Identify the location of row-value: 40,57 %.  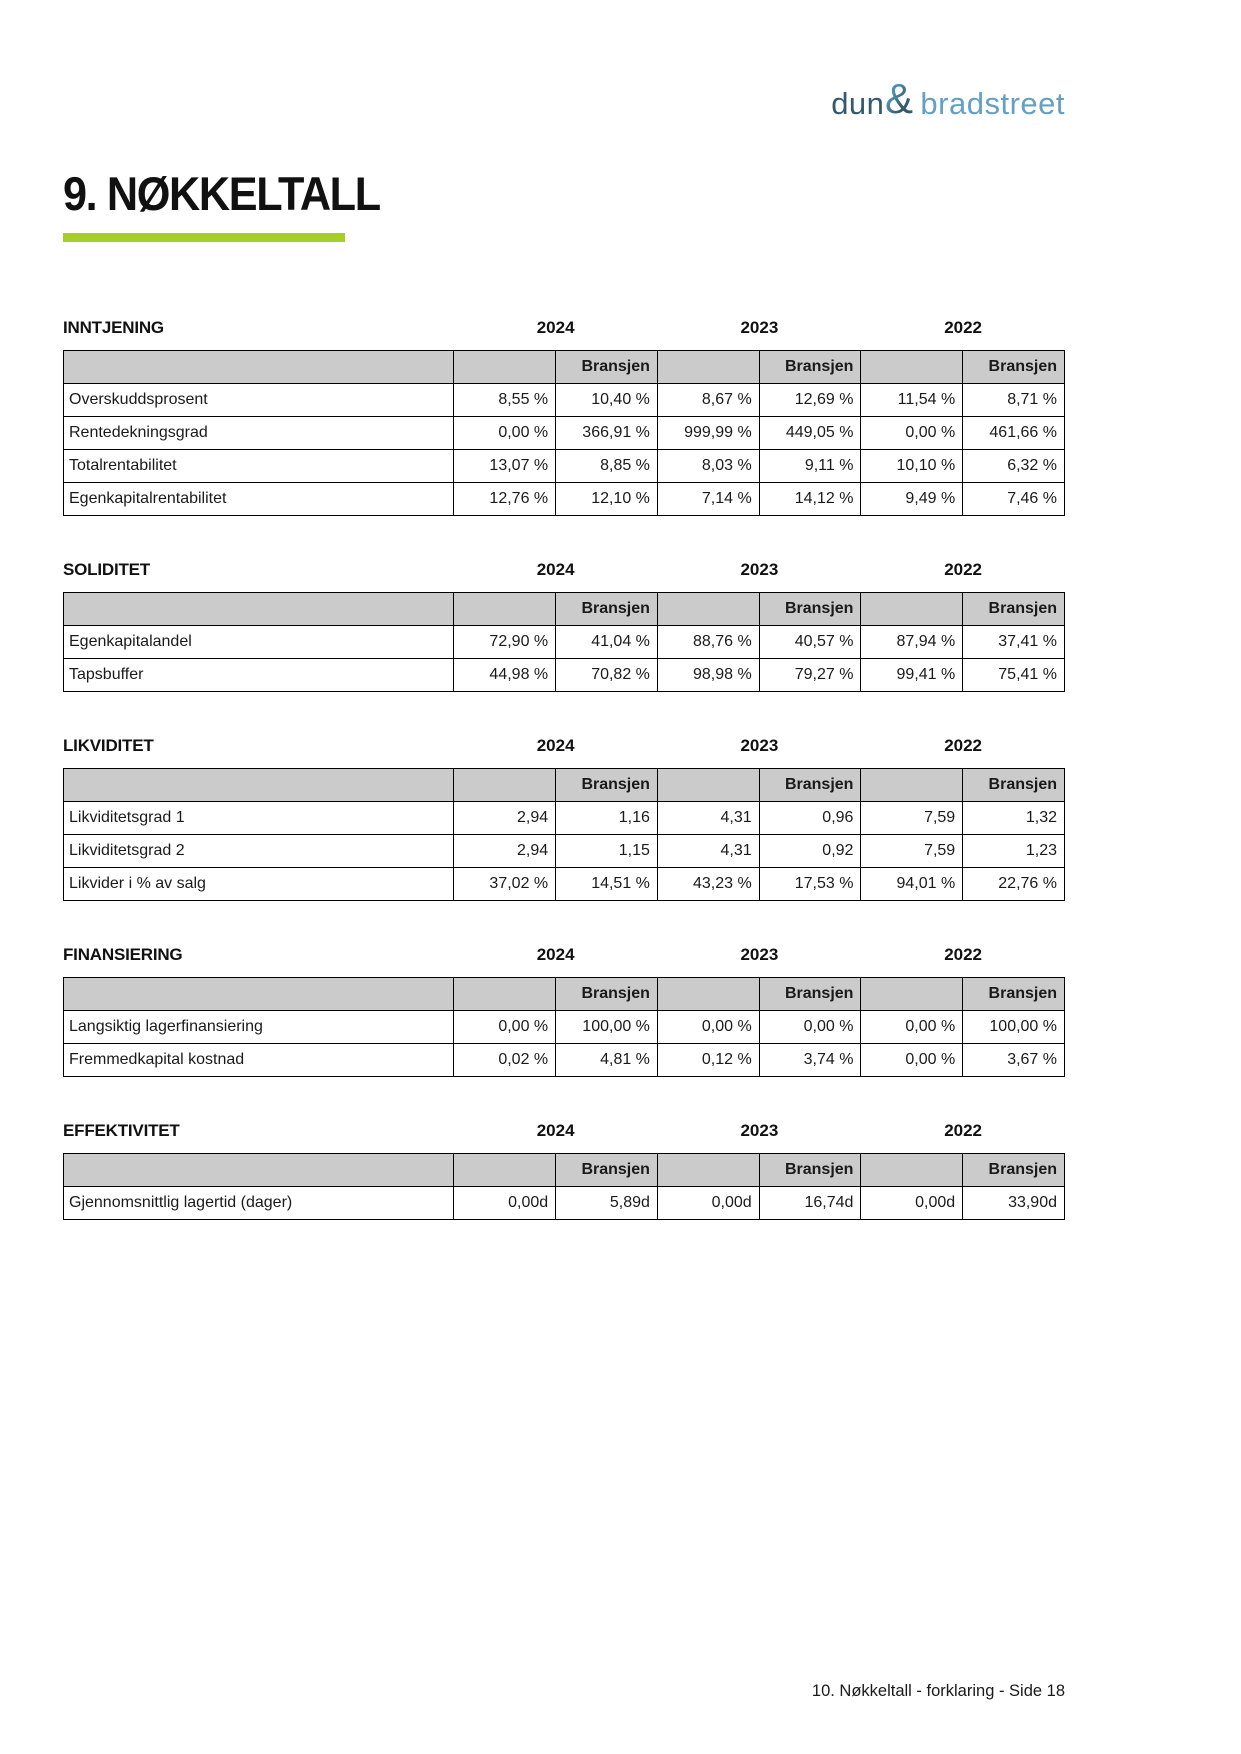
(810, 642).